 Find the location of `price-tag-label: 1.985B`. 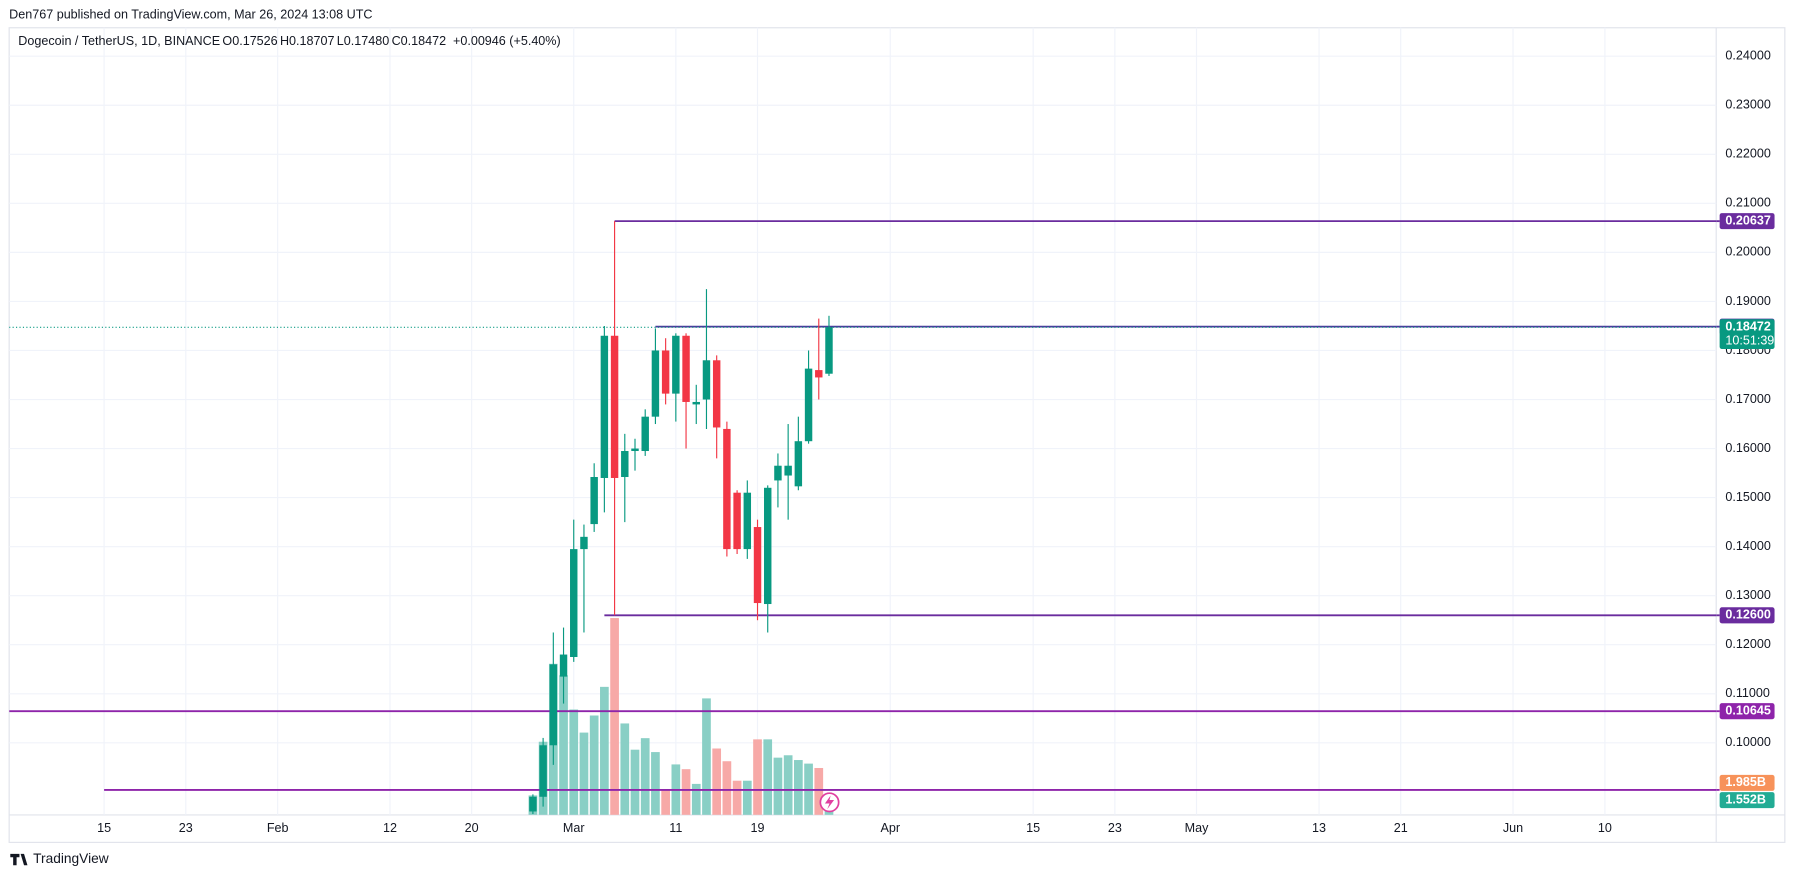

price-tag-label: 1.985B is located at coordinates (1745, 782).